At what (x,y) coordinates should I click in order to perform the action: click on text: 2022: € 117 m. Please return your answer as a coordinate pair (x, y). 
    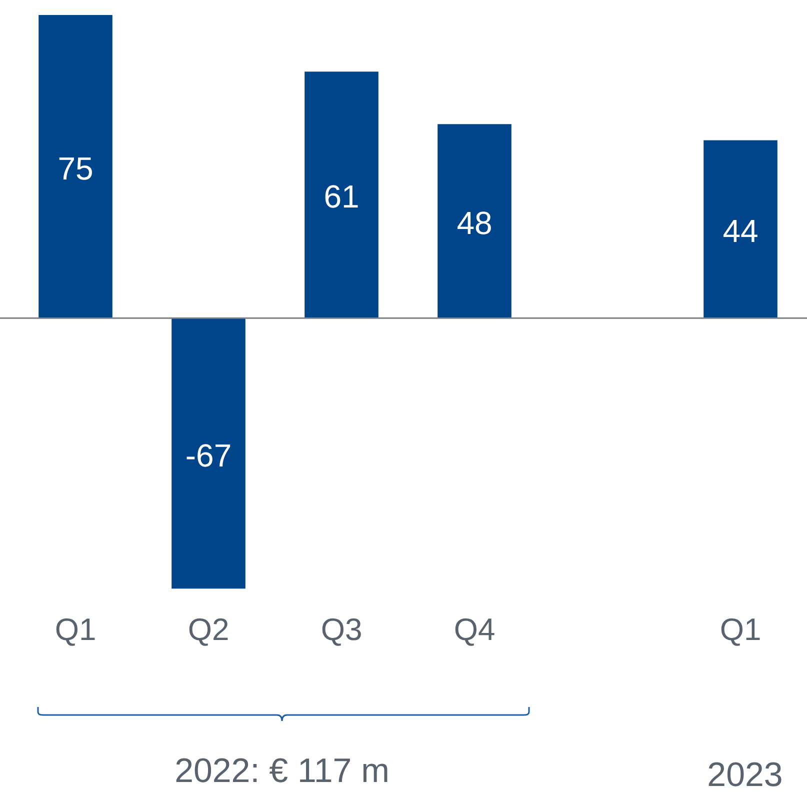
    Looking at the image, I should click on (282, 771).